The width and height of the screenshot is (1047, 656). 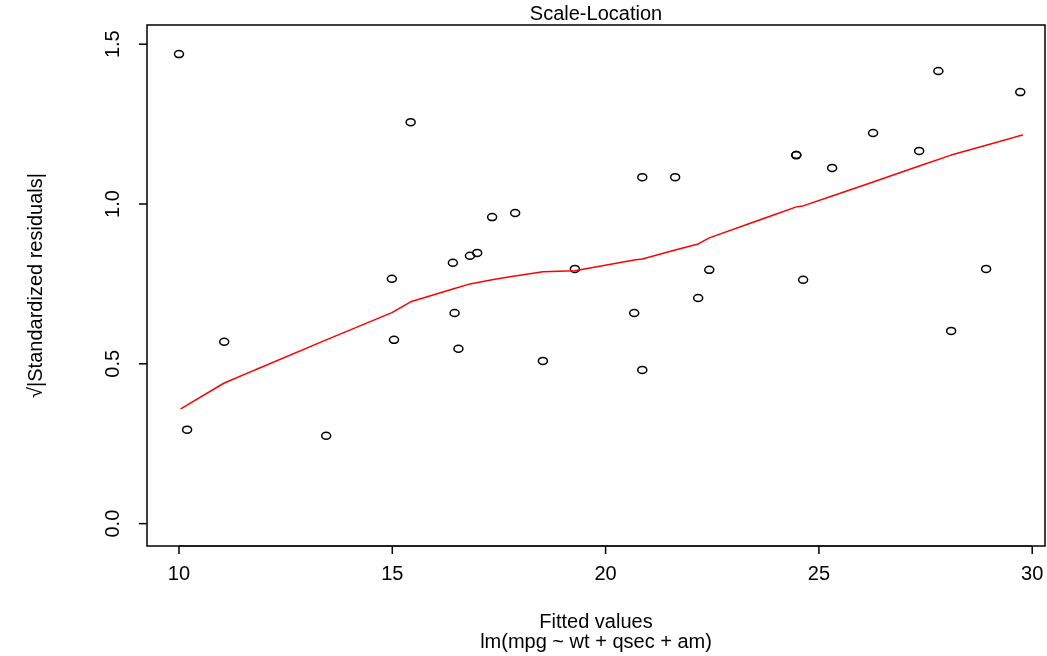 What do you see at coordinates (596, 13) in the screenshot?
I see `chart-title: Scale-Location` at bounding box center [596, 13].